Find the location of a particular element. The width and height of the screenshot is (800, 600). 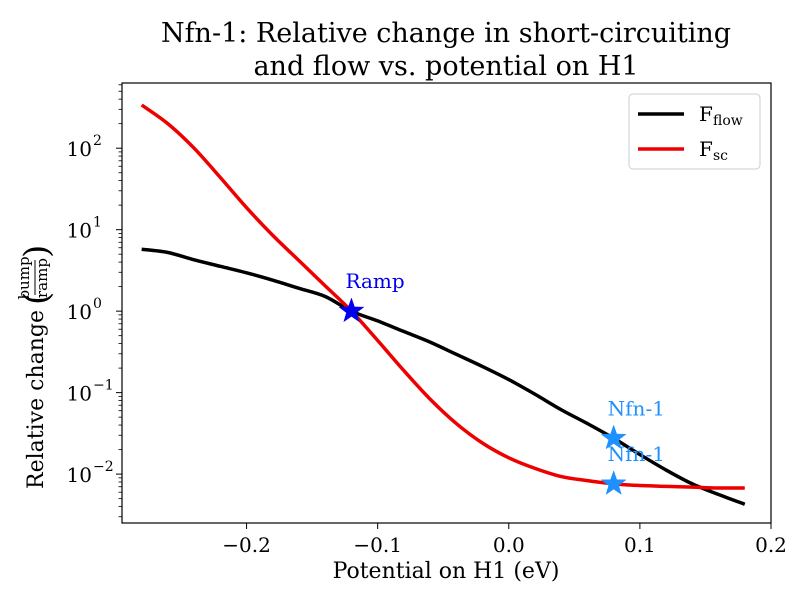

y-tick-label-exp-0: −2 is located at coordinates (103, 467).